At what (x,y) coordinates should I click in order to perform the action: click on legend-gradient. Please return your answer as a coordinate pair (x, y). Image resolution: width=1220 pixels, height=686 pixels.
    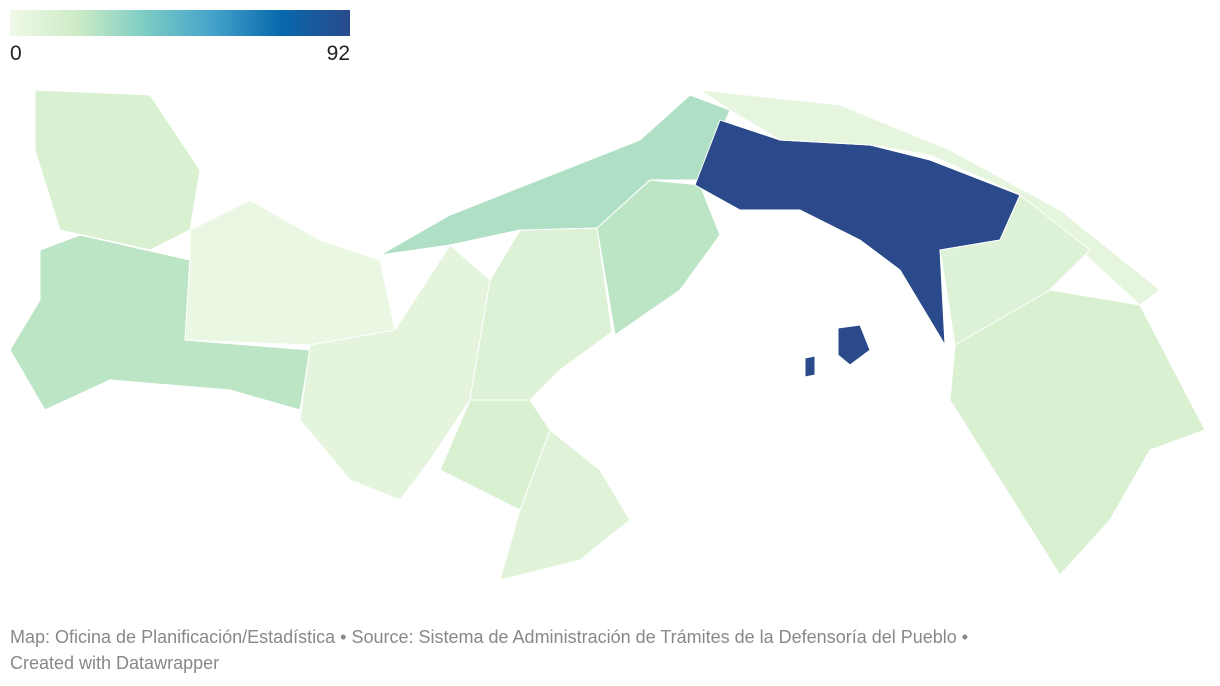
    Looking at the image, I should click on (180, 23).